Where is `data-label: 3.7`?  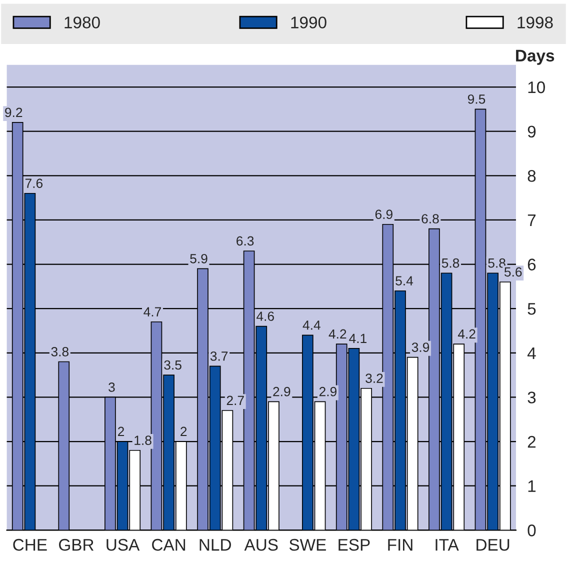
data-label: 3.7 is located at coordinates (219, 356).